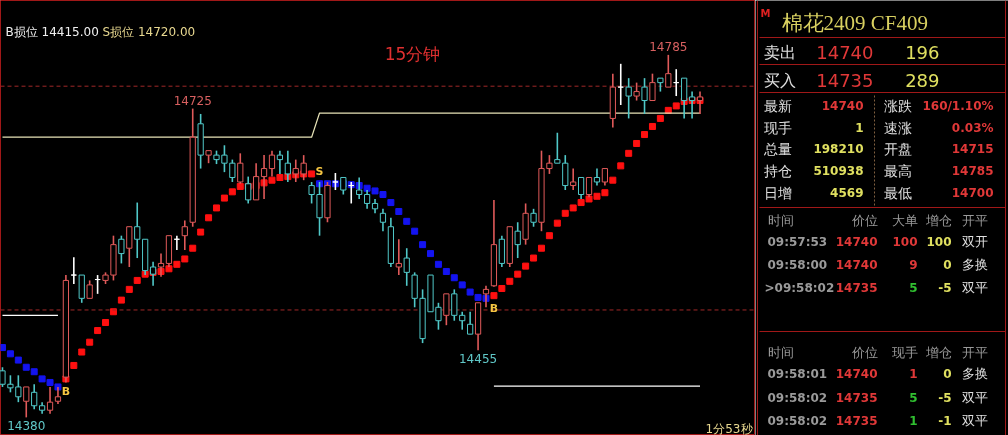  I want to click on text: 日增, so click(777, 192).